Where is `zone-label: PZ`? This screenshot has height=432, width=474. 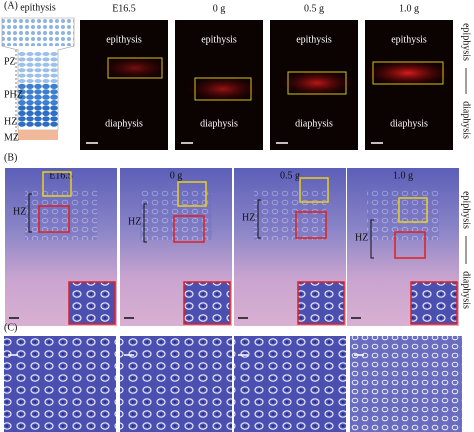
zone-label: PZ is located at coordinates (10, 61).